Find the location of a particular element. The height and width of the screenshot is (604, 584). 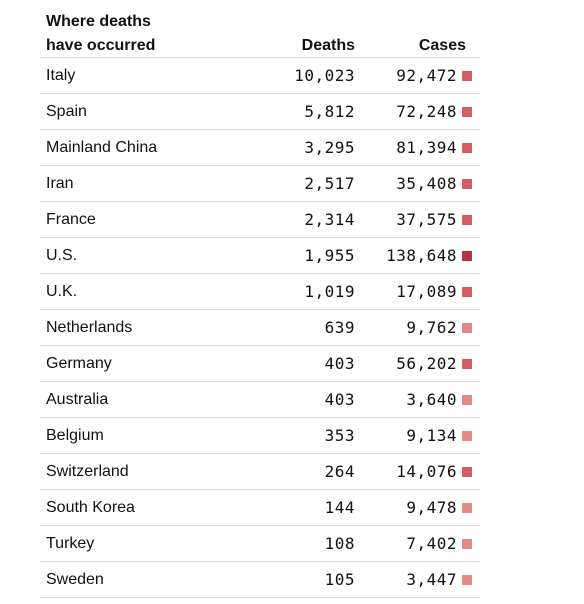

table-row: Australia 403 3,640 is located at coordinates (260, 400).